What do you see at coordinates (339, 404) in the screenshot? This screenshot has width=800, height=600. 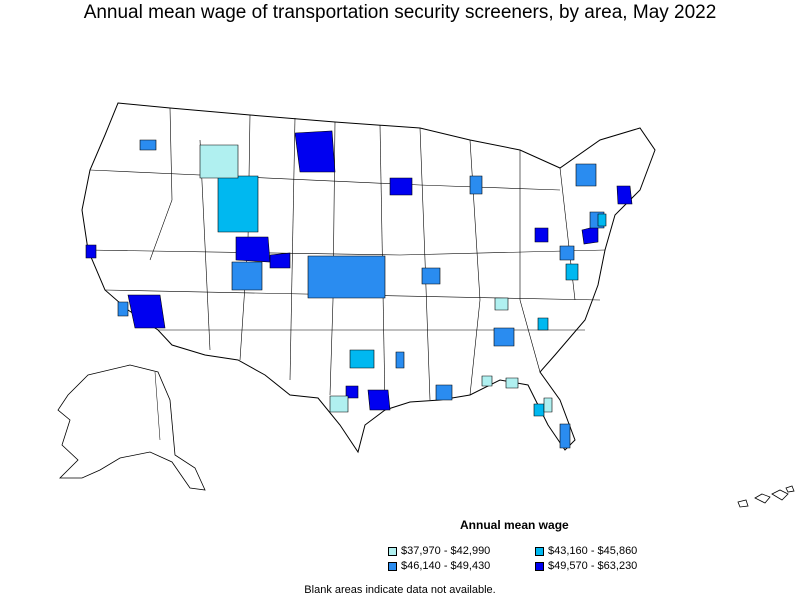 I see `area-san-antonio` at bounding box center [339, 404].